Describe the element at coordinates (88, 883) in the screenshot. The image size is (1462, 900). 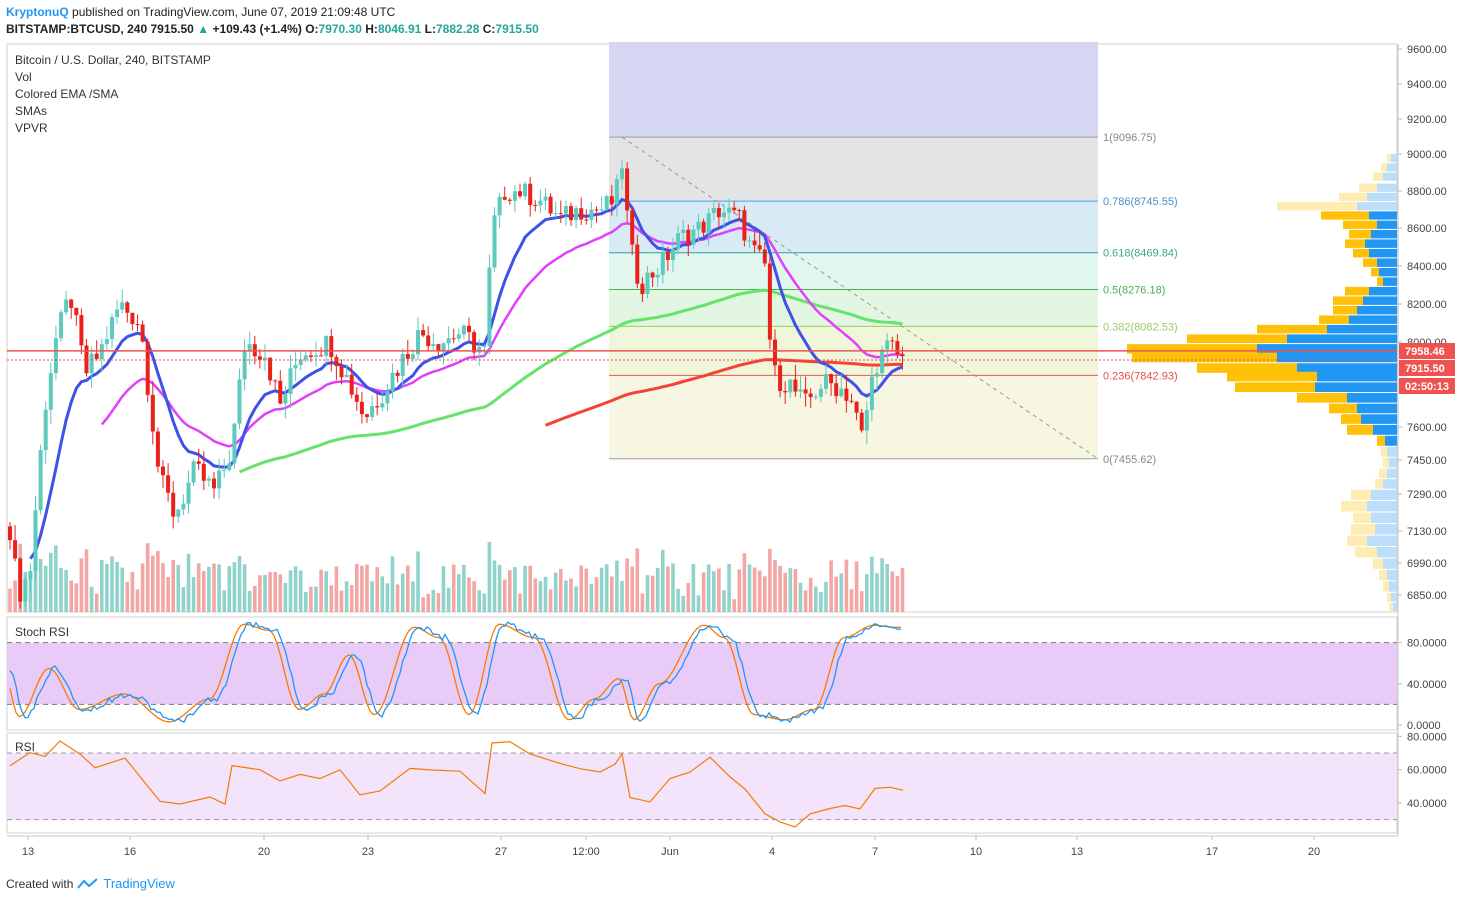
I see `tradingview-logo-icon` at that location.